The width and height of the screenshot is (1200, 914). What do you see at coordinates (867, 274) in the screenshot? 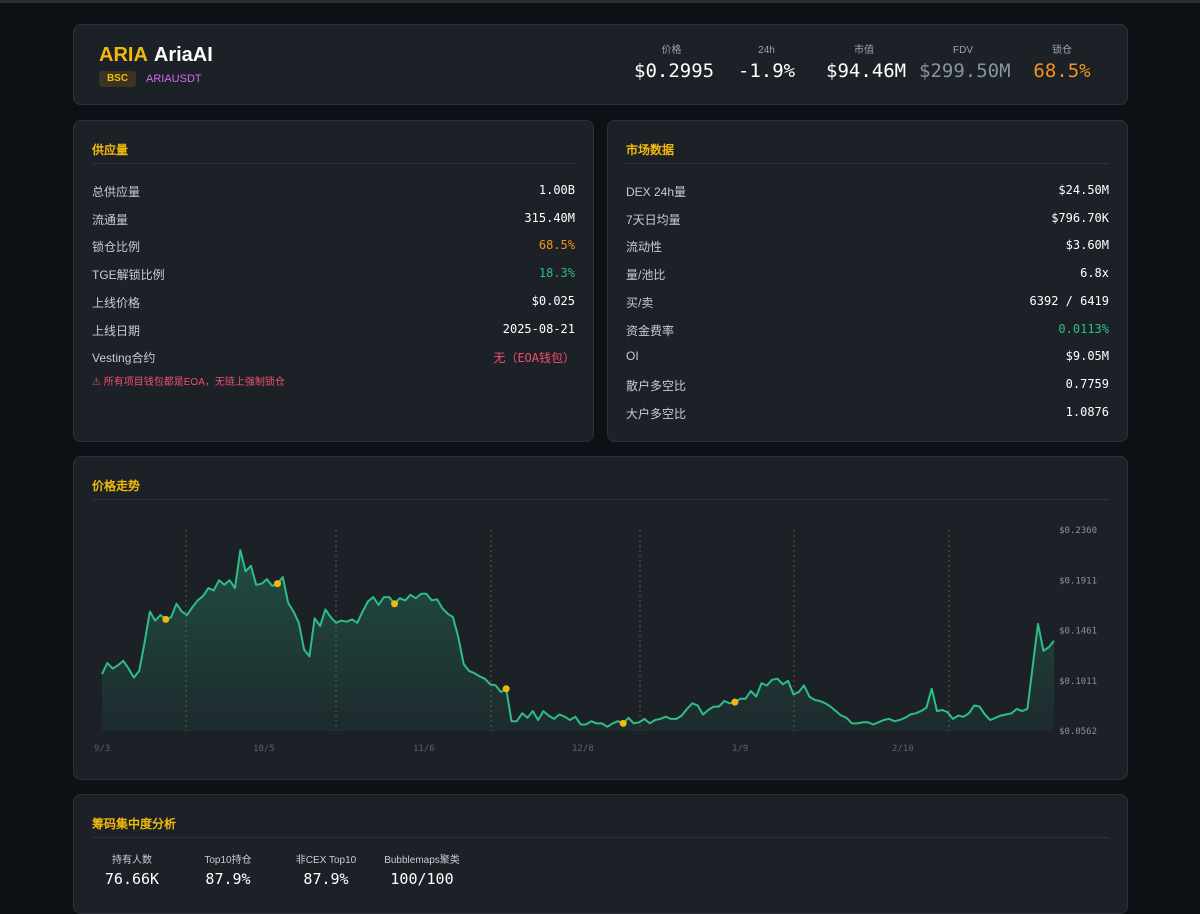
I see `market-row: 量/池比 6.8x` at bounding box center [867, 274].